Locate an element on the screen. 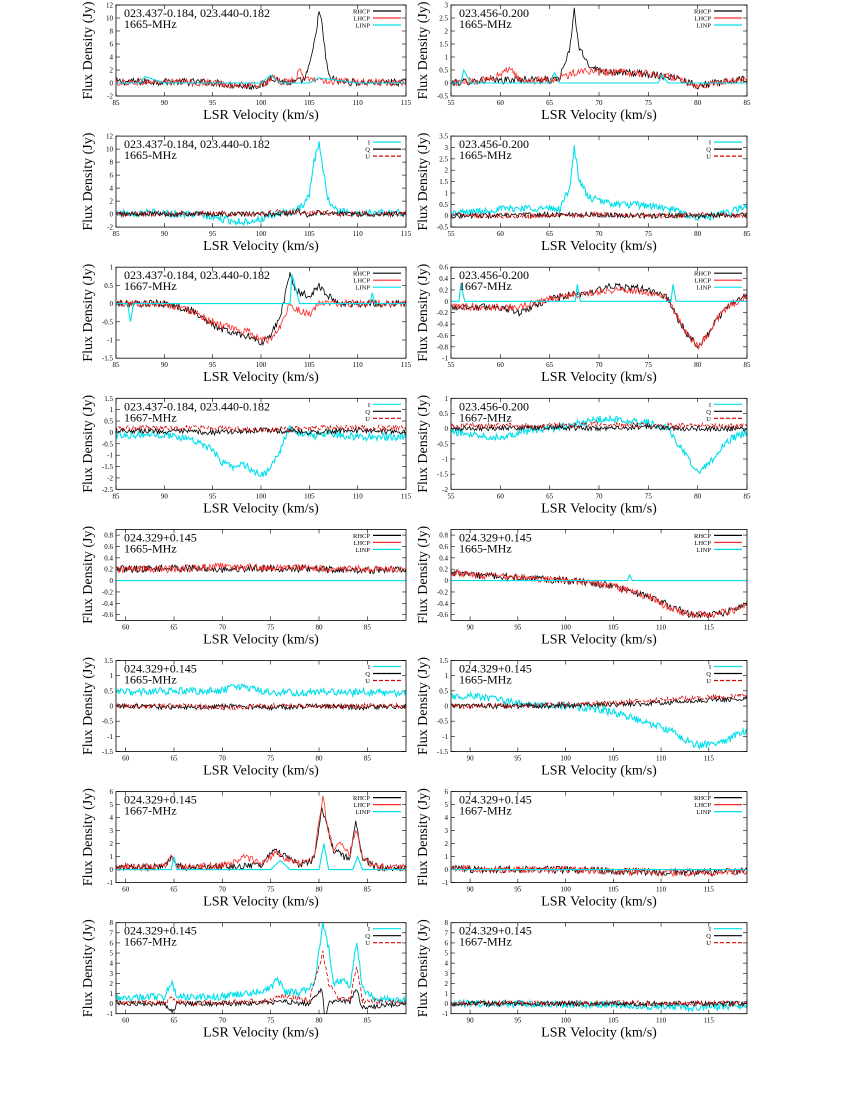  series-RHCP is located at coordinates (599, 315).